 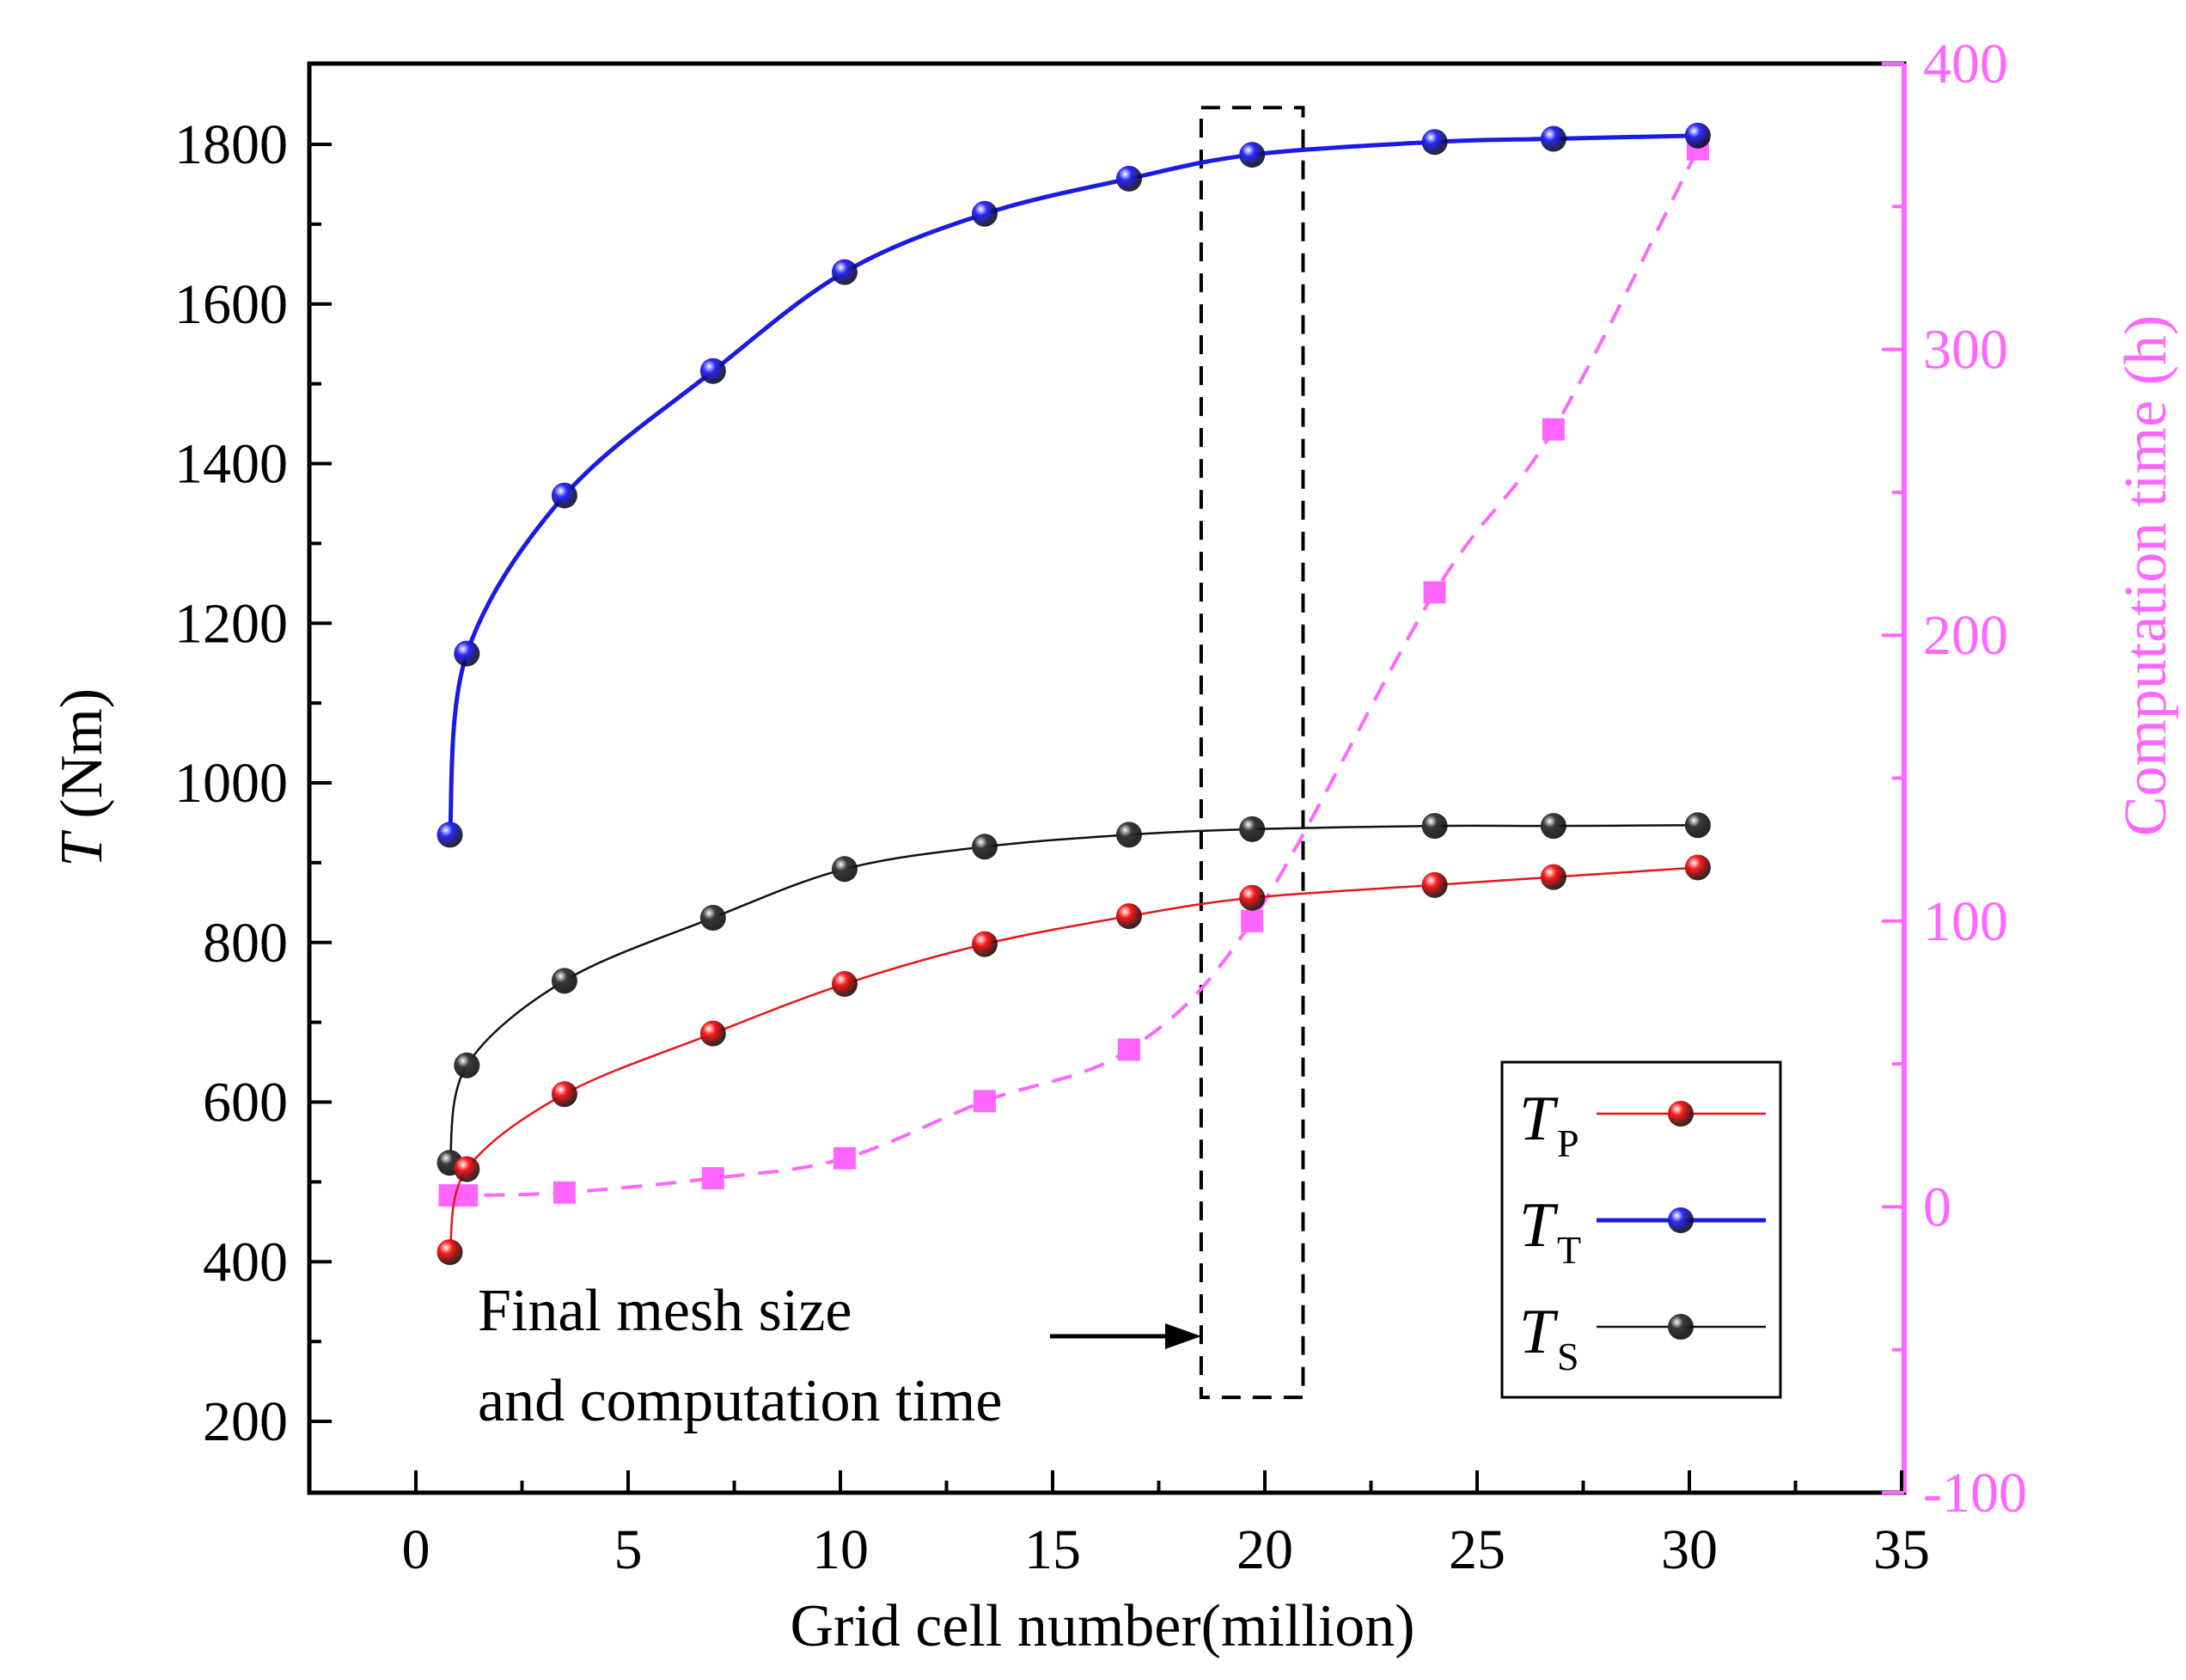 I want to click on legend-box, so click(x=1641, y=1230).